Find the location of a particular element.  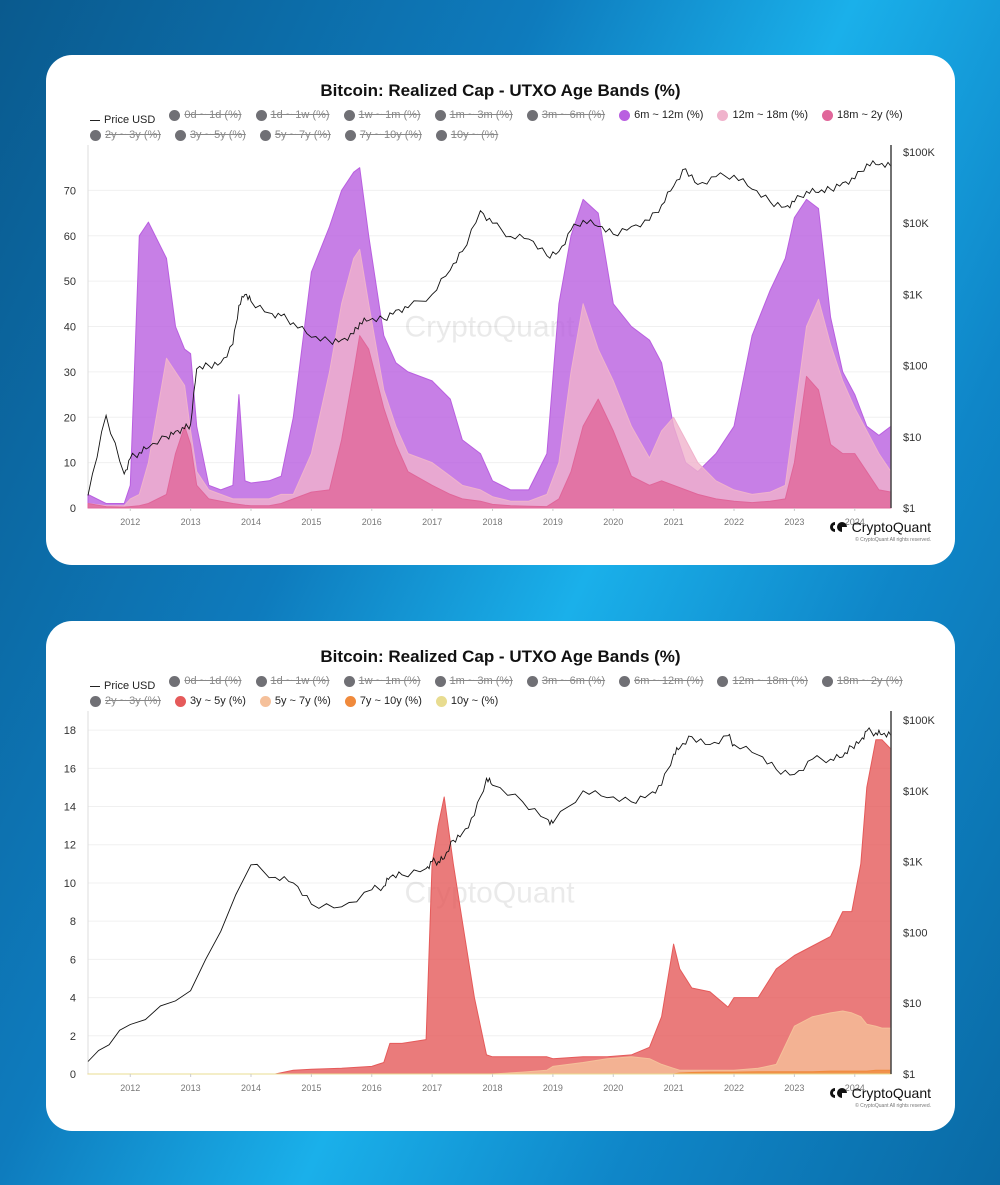

y-tick-label: 14 is located at coordinates (70, 808).